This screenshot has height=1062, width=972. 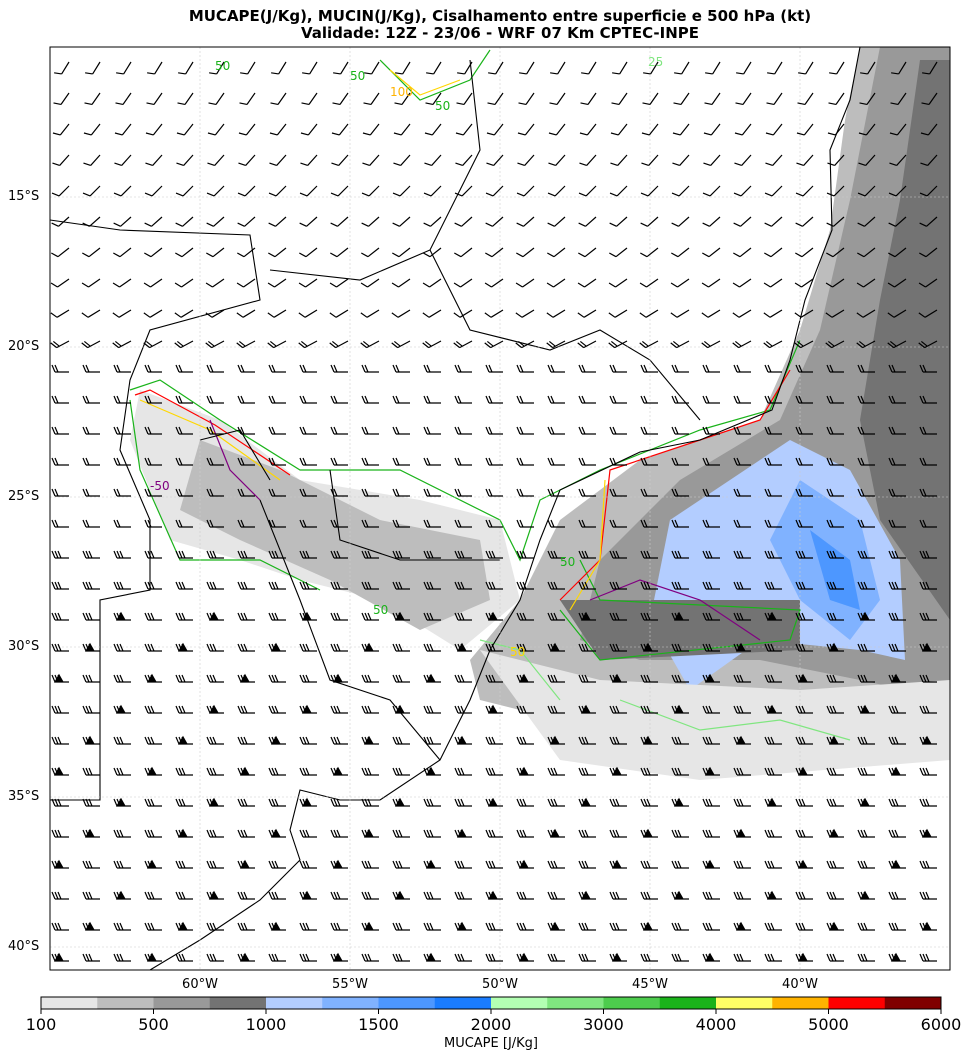 I want to click on contour-label: 50, so click(x=517, y=652).